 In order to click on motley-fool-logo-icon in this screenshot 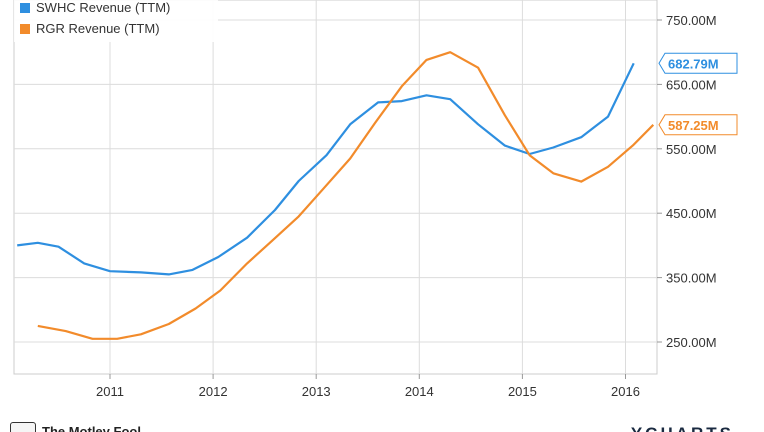, I will do `click(23, 427)`.